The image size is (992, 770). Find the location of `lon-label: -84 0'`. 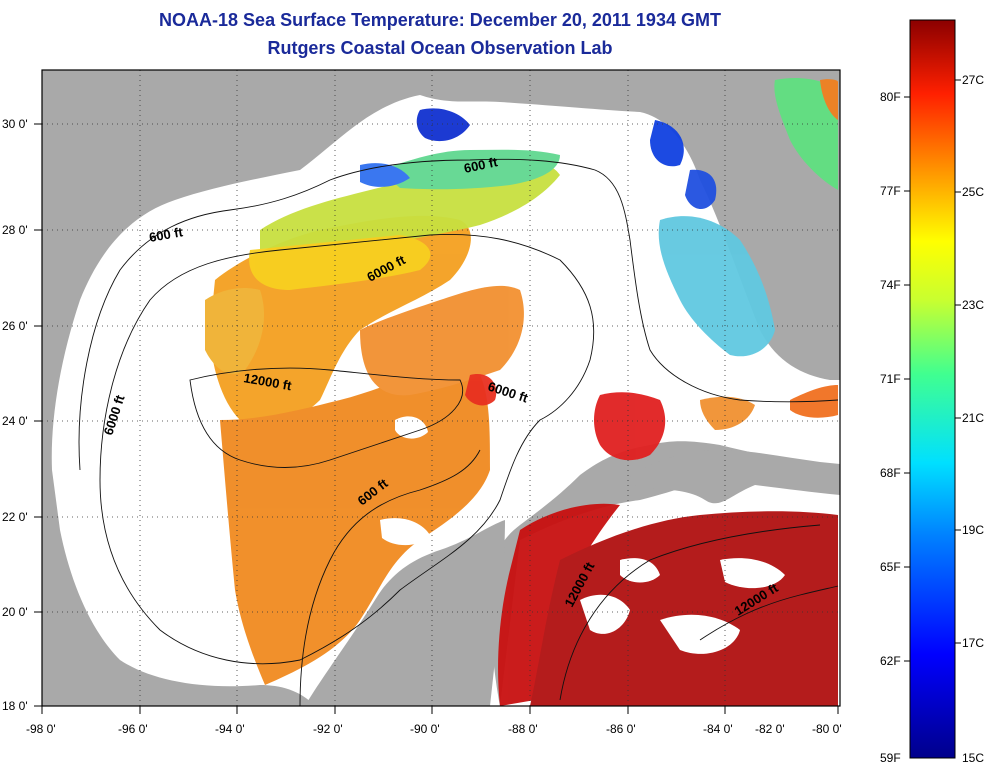

lon-label: -84 0' is located at coordinates (718, 729).